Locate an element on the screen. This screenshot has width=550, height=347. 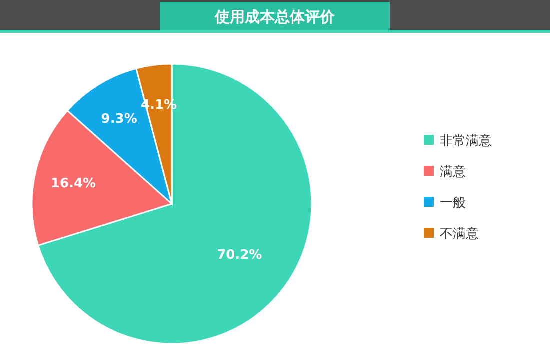
chart-title: 使用成本总体评价 is located at coordinates (275, 17).